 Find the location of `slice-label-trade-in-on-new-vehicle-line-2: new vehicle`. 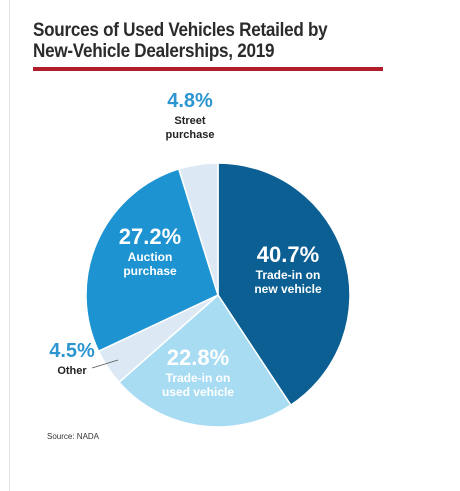

slice-label-trade-in-on-new-vehicle-line-2: new vehicle is located at coordinates (288, 289).